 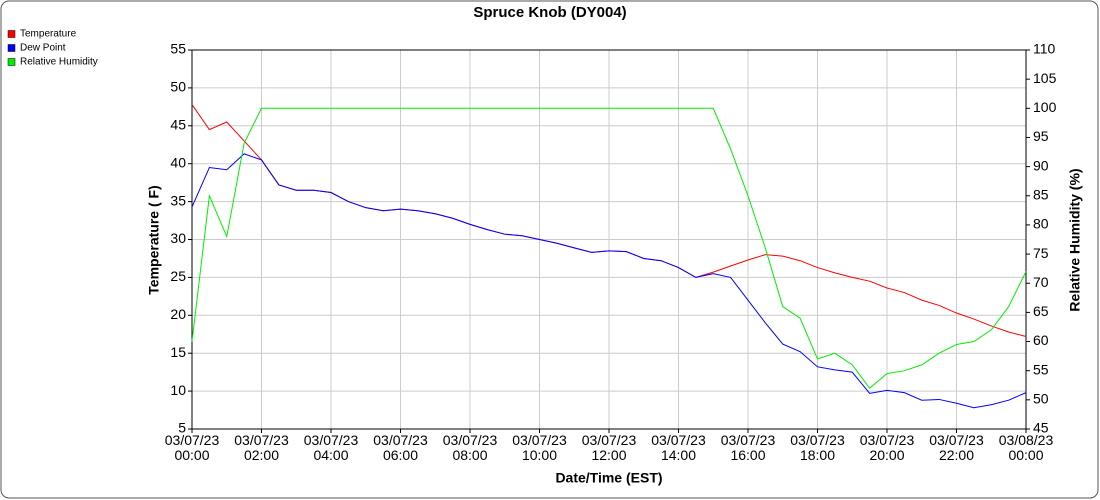 I want to click on y2-tick-label: 110, so click(x=1044, y=49).